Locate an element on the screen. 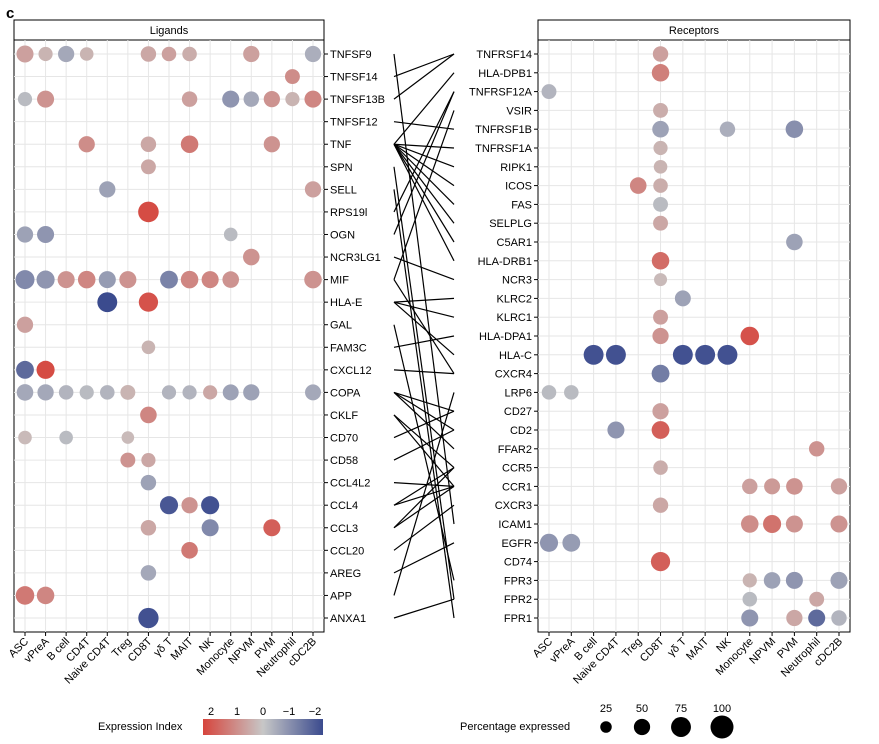 The width and height of the screenshot is (879, 744). ligand-receptor-links is located at coordinates (424, 336).